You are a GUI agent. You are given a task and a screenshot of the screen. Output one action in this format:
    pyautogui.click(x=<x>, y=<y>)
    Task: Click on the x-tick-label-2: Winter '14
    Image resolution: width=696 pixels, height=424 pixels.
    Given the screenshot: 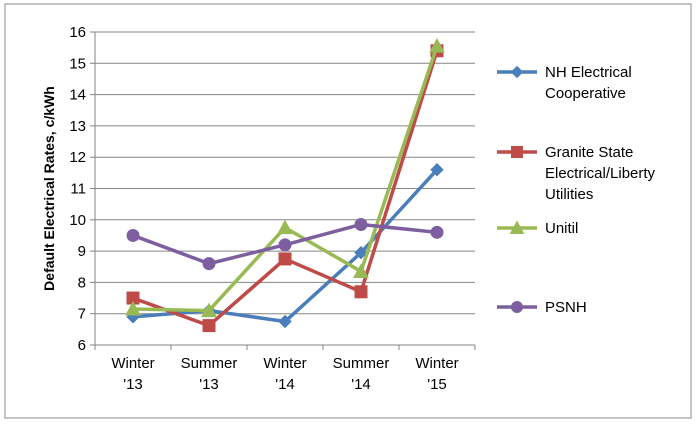 What is the action you would take?
    pyautogui.click(x=284, y=374)
    